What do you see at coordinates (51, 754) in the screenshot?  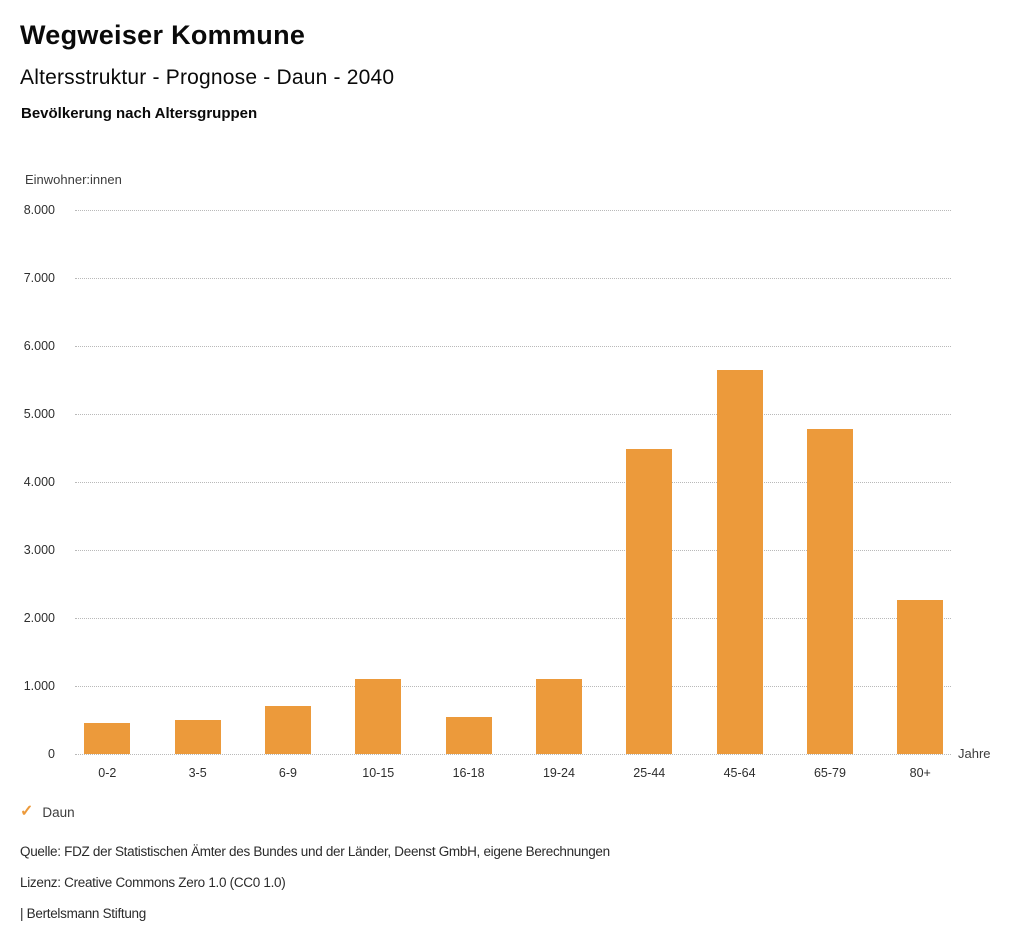 I see `y-tick-label-0: 0` at bounding box center [51, 754].